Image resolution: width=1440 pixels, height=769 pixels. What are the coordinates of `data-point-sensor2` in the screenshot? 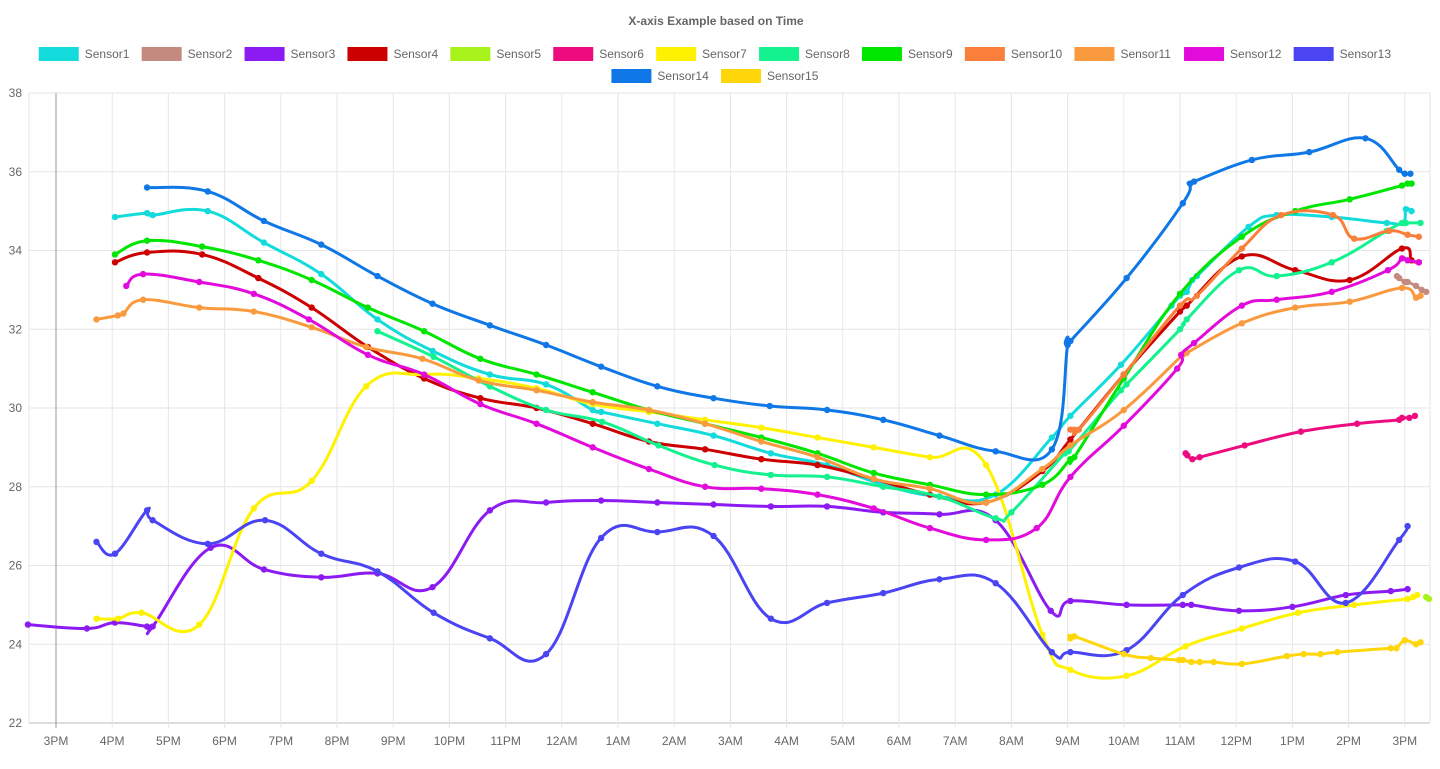 It's located at (1407, 282).